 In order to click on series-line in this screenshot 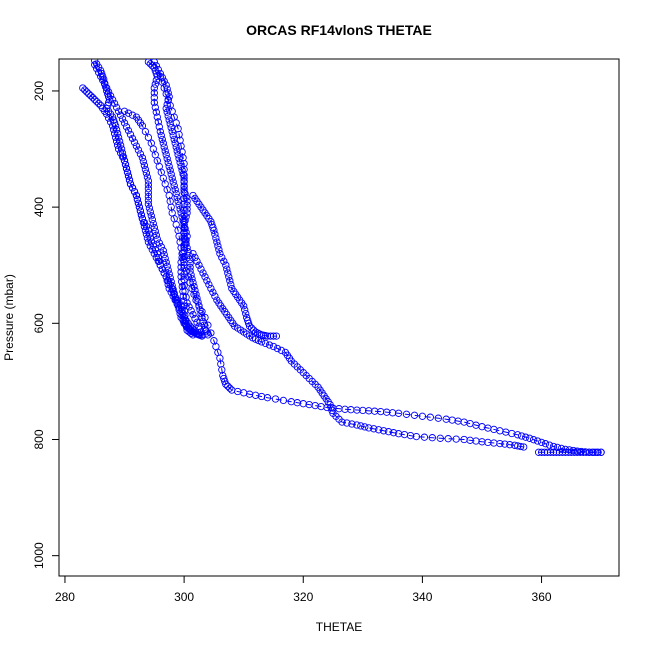, I will do `click(145, 198)`.